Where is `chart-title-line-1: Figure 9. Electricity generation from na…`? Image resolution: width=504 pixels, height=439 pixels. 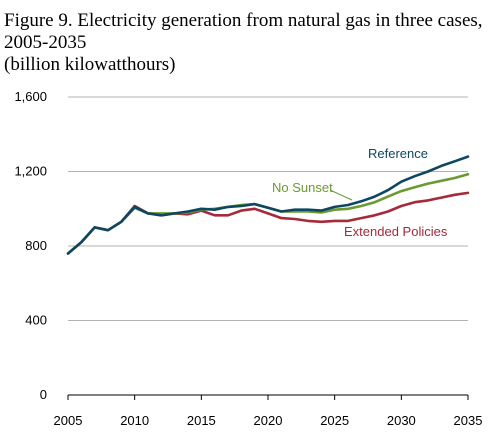
chart-title-line-1: Figure 9. Electricity generation from na… is located at coordinates (243, 20).